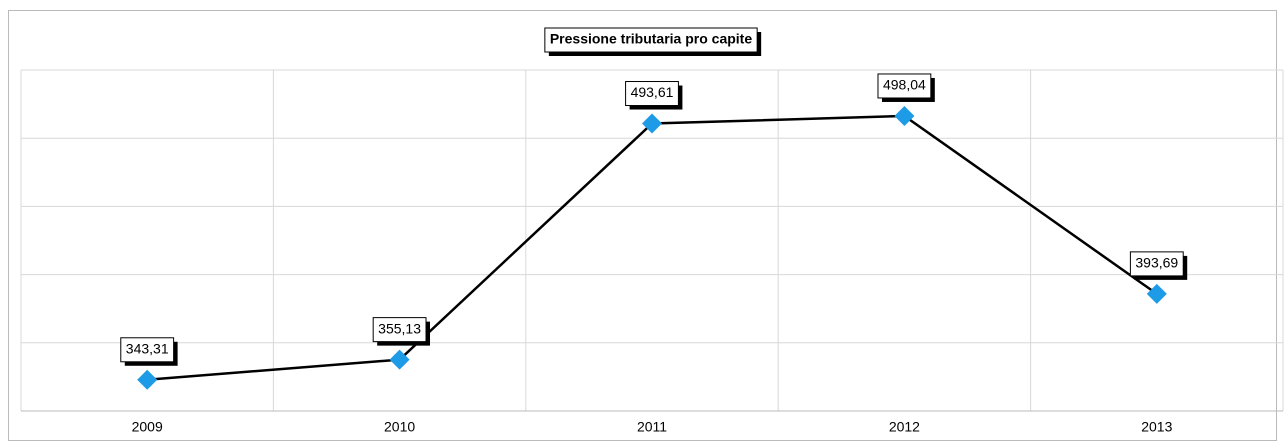 Image resolution: width=1285 pixels, height=443 pixels. Describe the element at coordinates (904, 427) in the screenshot. I see `x-tick-label: 2012` at that location.